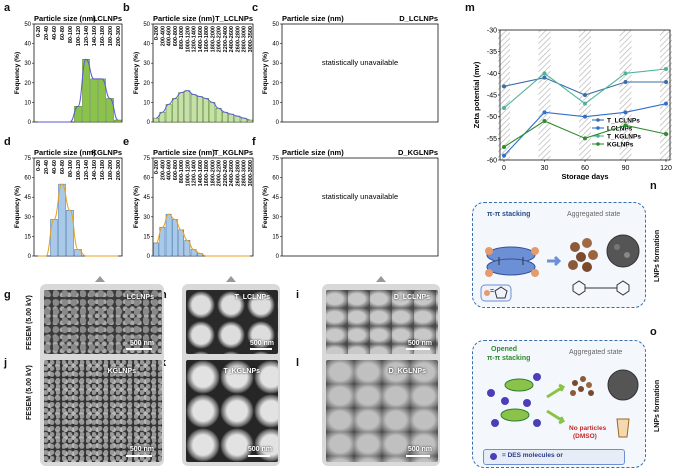 Image resolution: width=686 pixels, height=473 pixels. I want to click on des-legend: = DES molecules or, so click(554, 457).